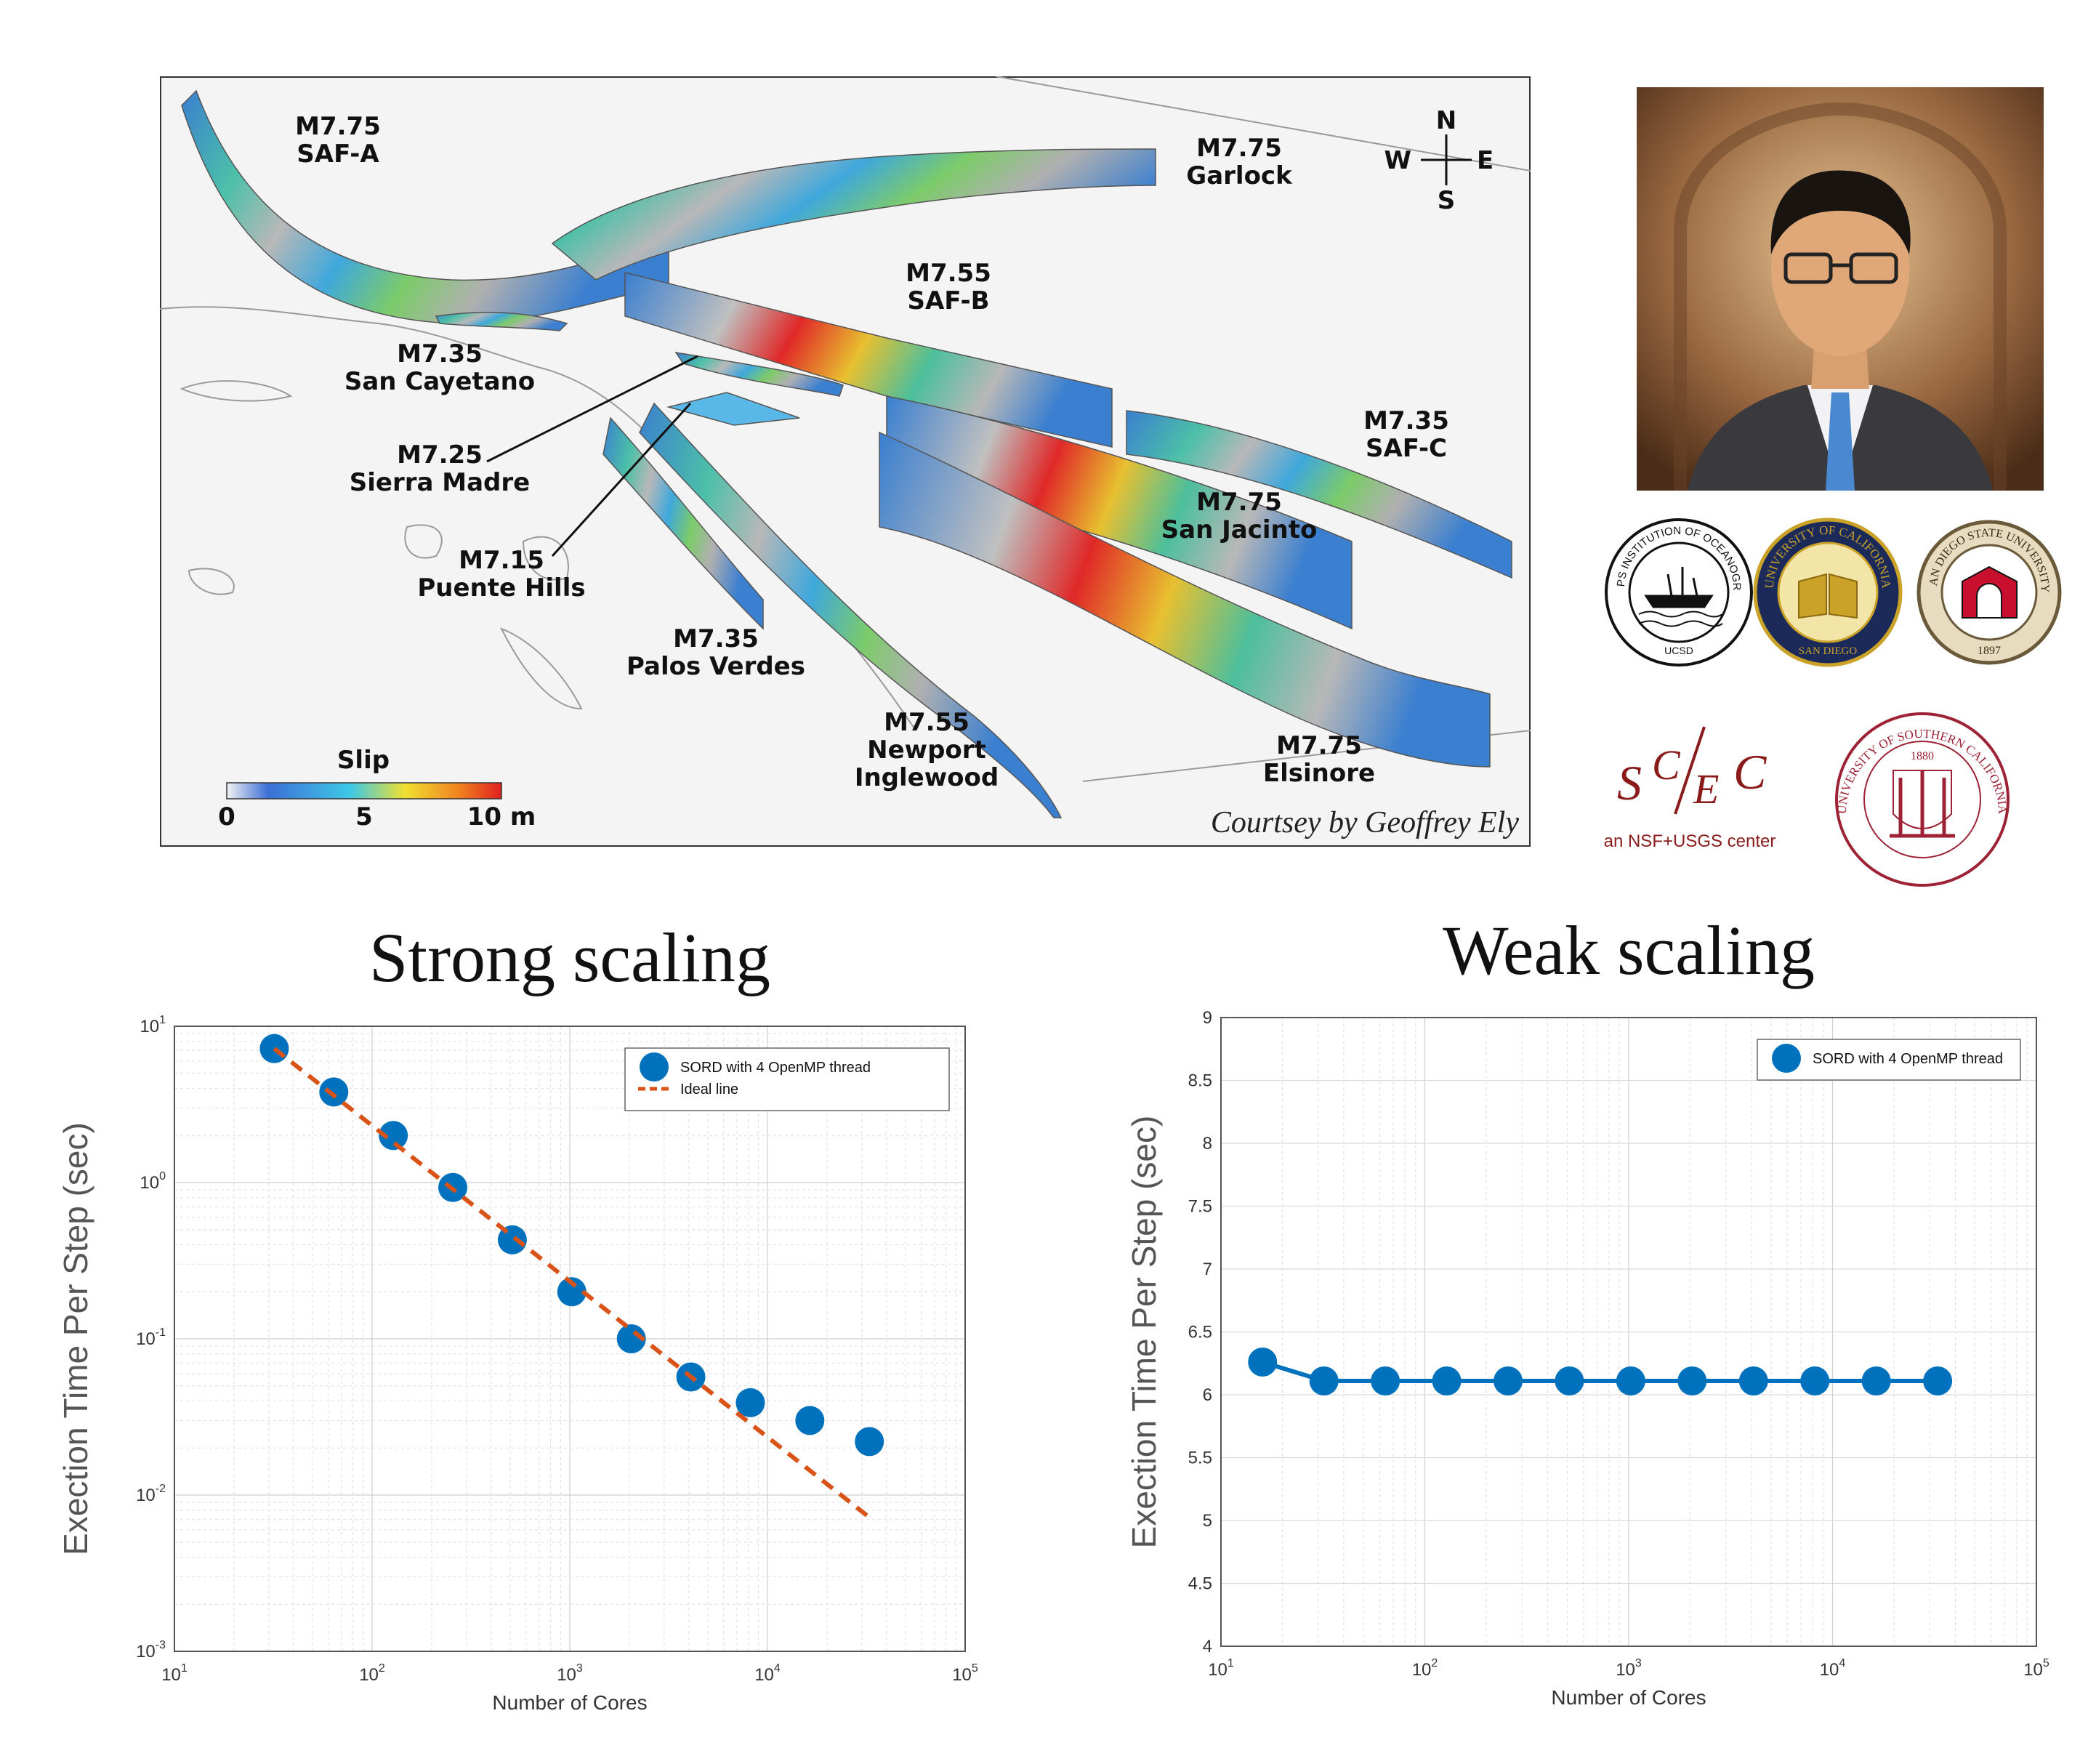  What do you see at coordinates (716, 638) in the screenshot?
I see `label-palos-verdes-mag: M7.35` at bounding box center [716, 638].